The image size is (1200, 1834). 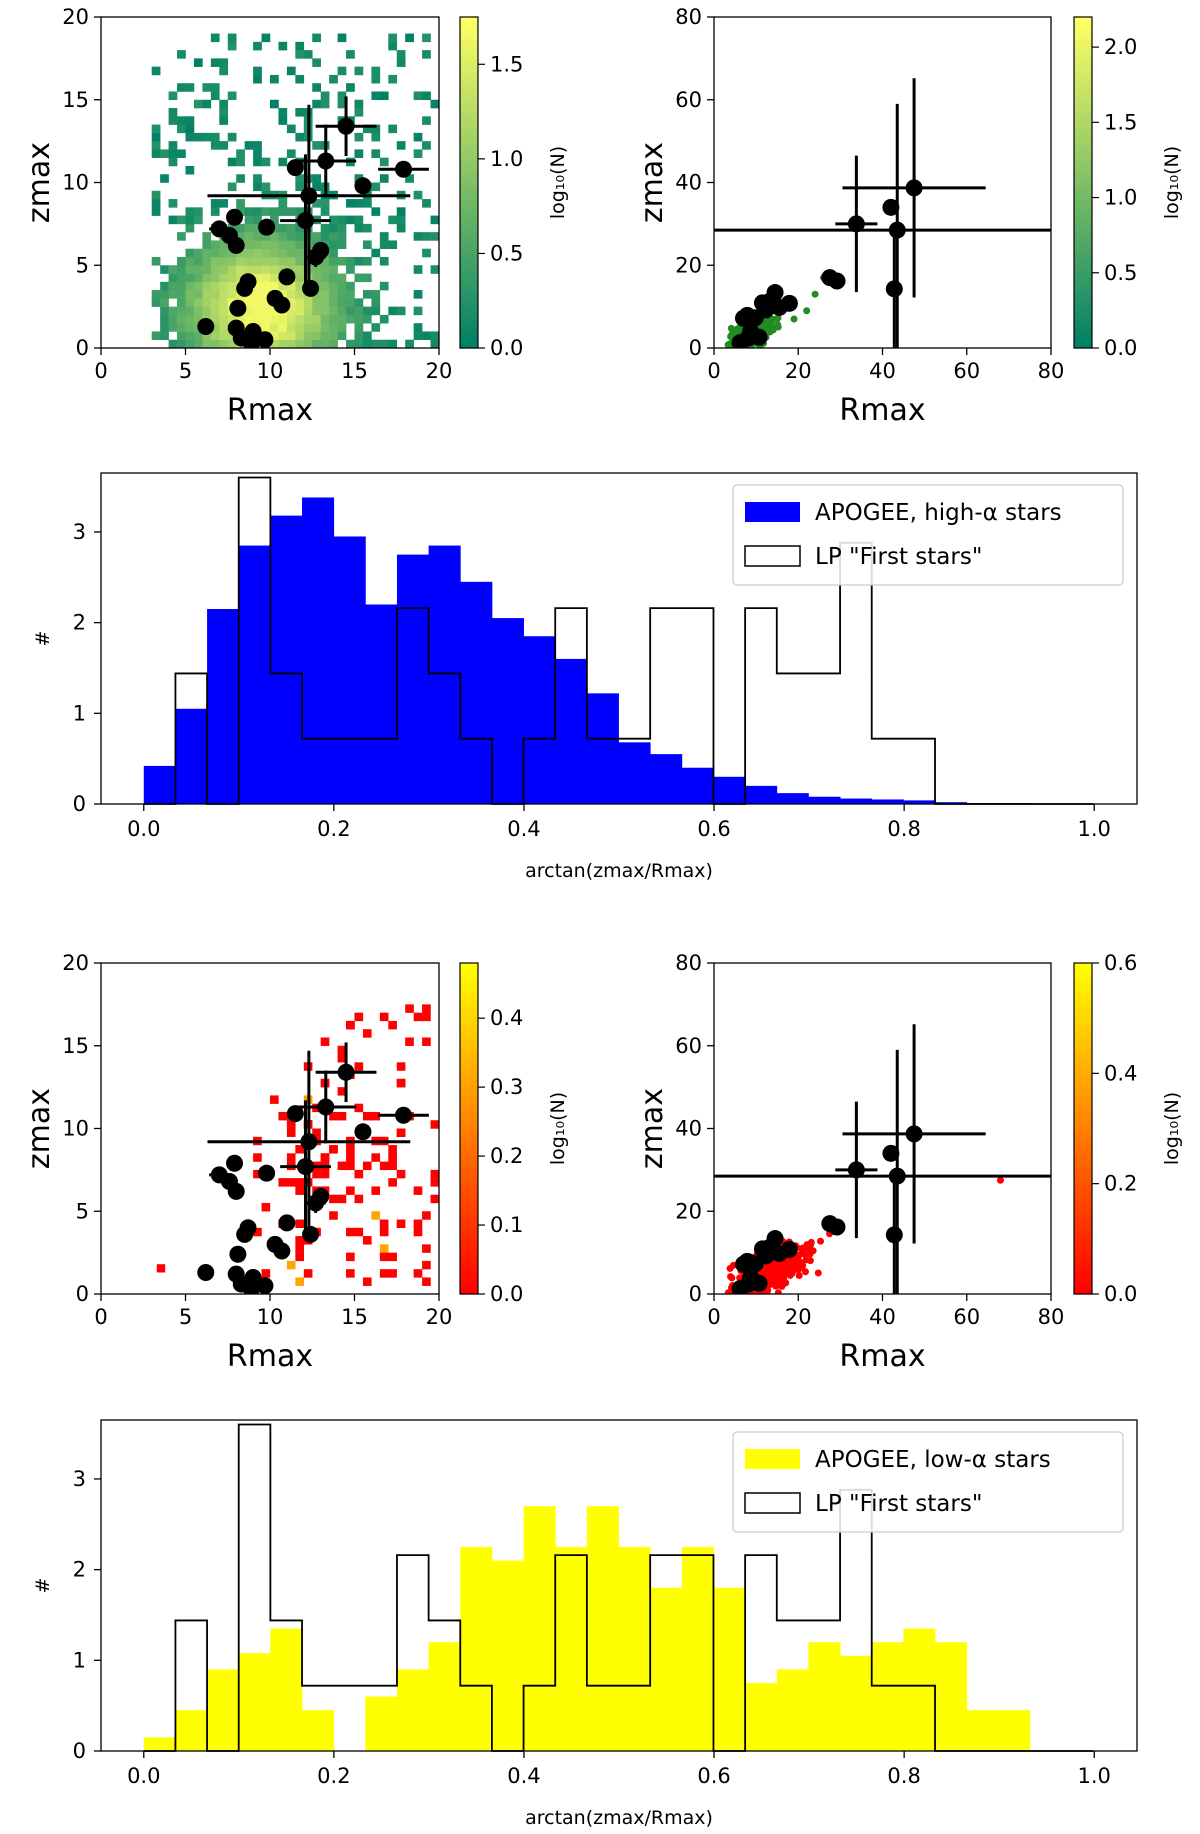 I want to click on y-tick-label: 40, so click(x=688, y=183).